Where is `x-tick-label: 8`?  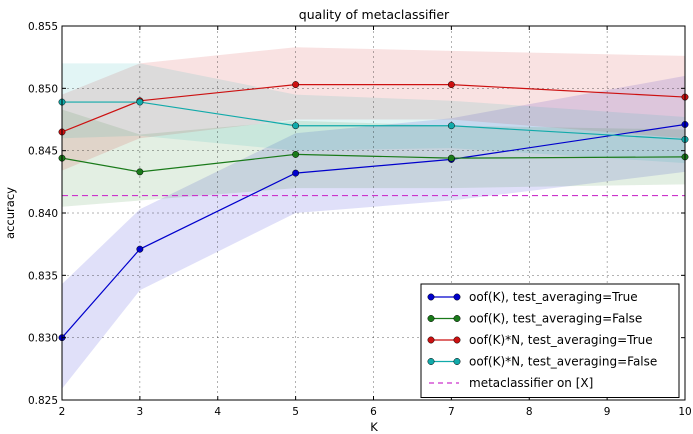 x-tick-label: 8 is located at coordinates (529, 412).